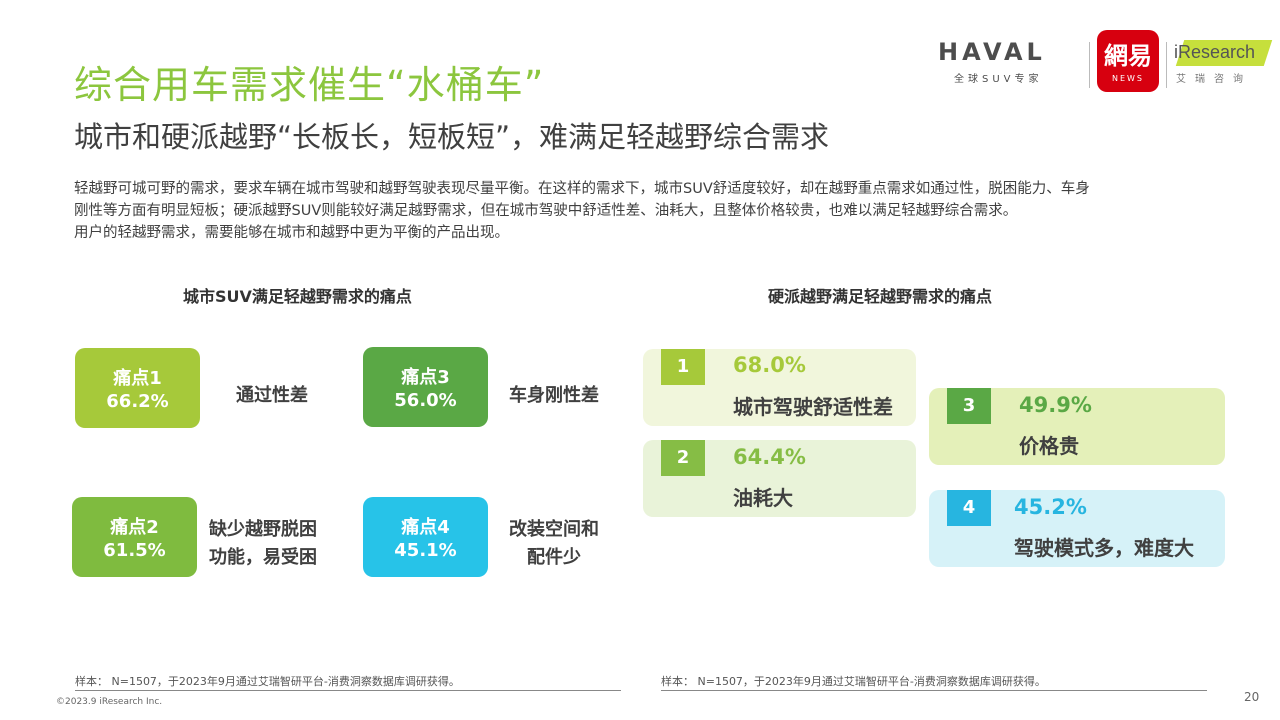 Image resolution: width=1280 pixels, height=720 pixels. I want to click on pain-point-label: 车身刚性差, so click(554, 396).